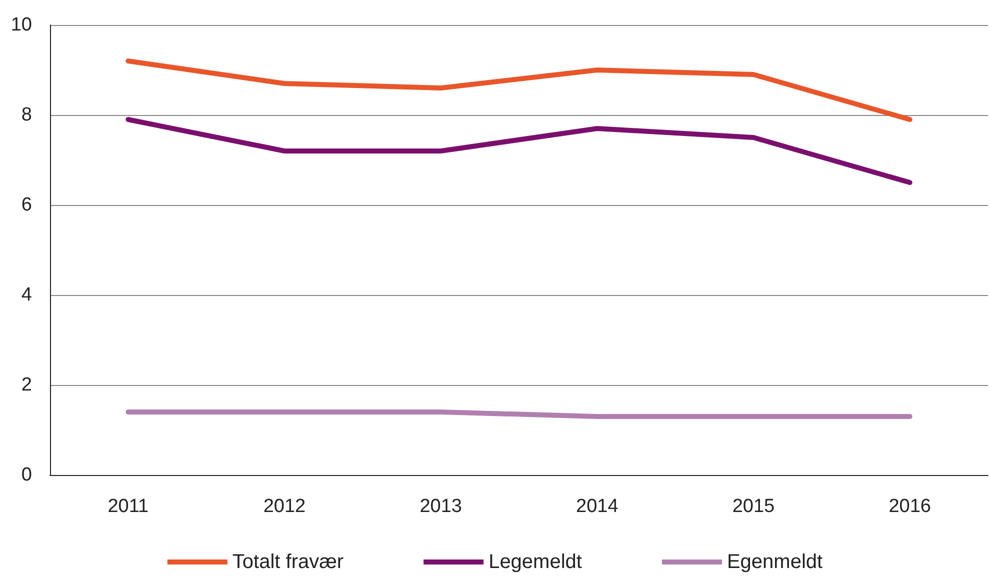 This screenshot has height=579, width=990. Describe the element at coordinates (441, 506) in the screenshot. I see `x-tick-label: 2013` at that location.